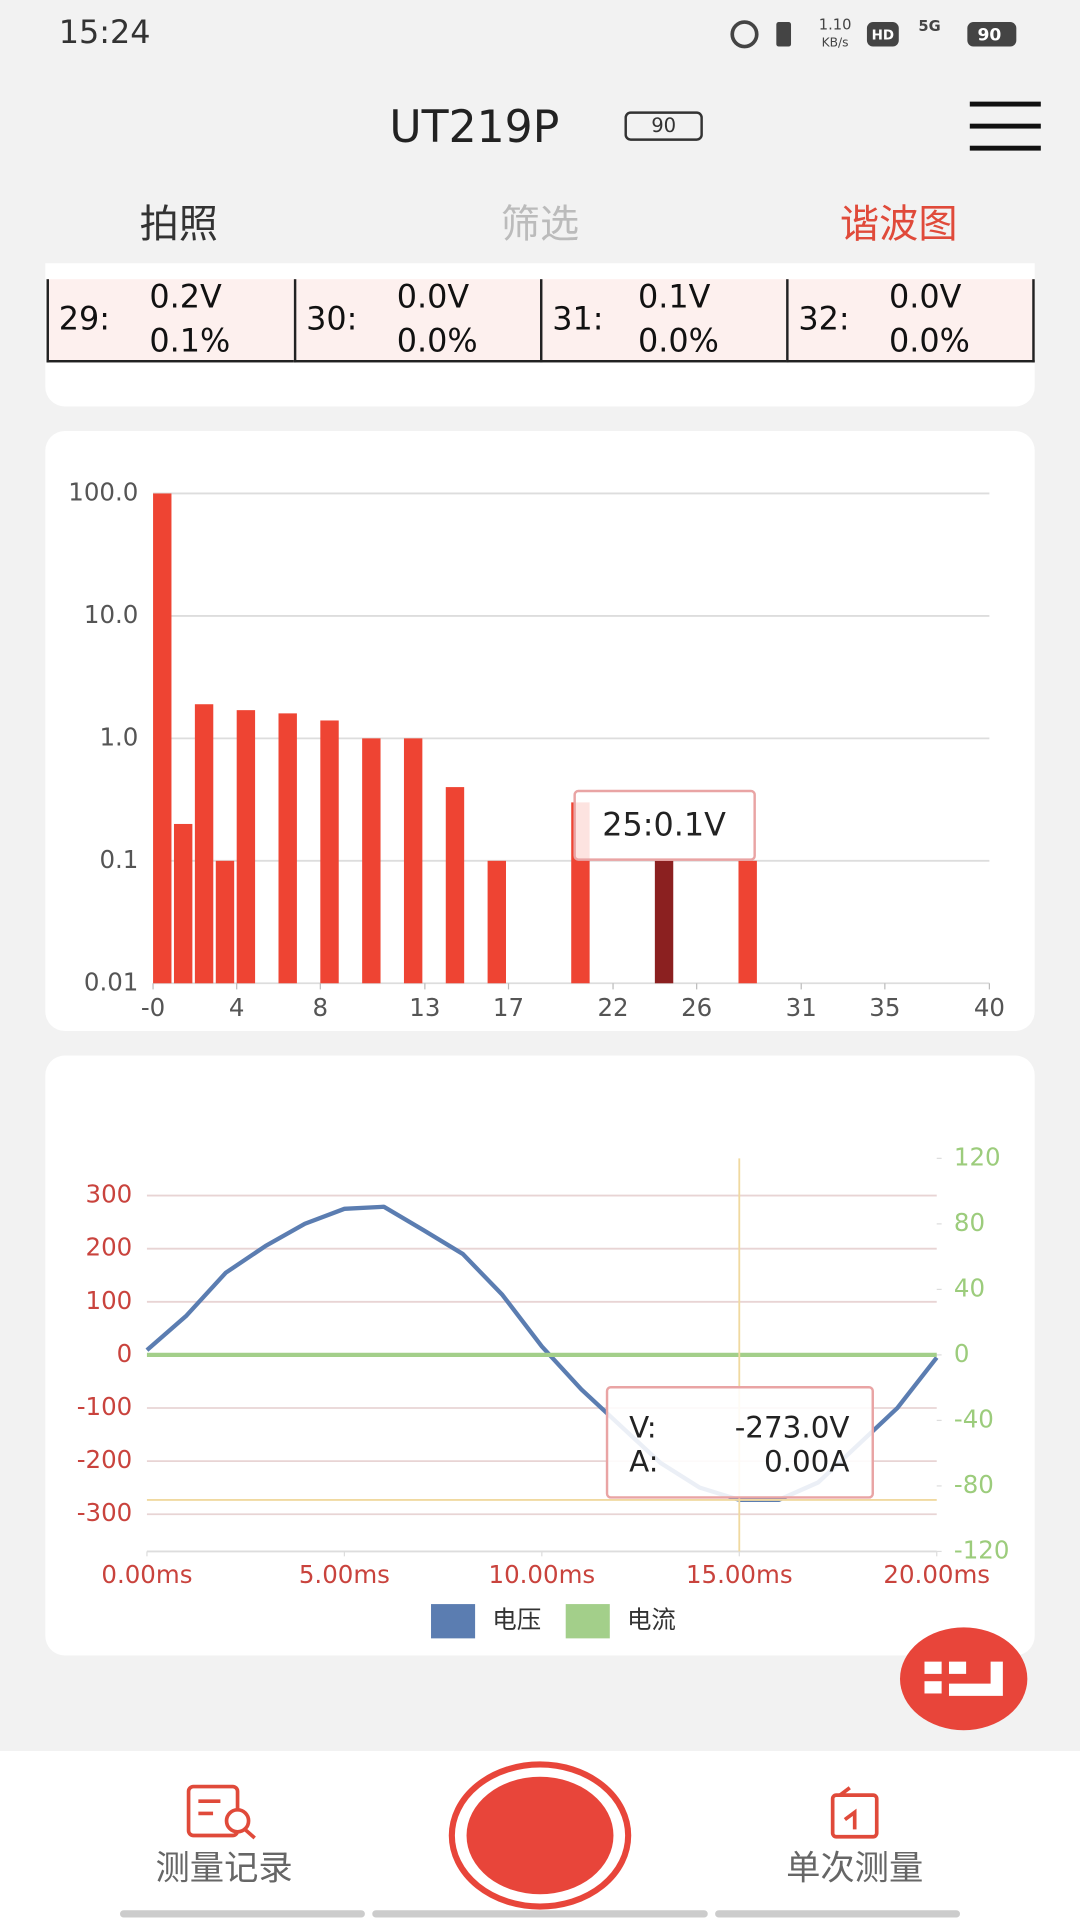 This screenshot has height=1920, width=1080. I want to click on y2-tick-label: 120, so click(977, 1156).